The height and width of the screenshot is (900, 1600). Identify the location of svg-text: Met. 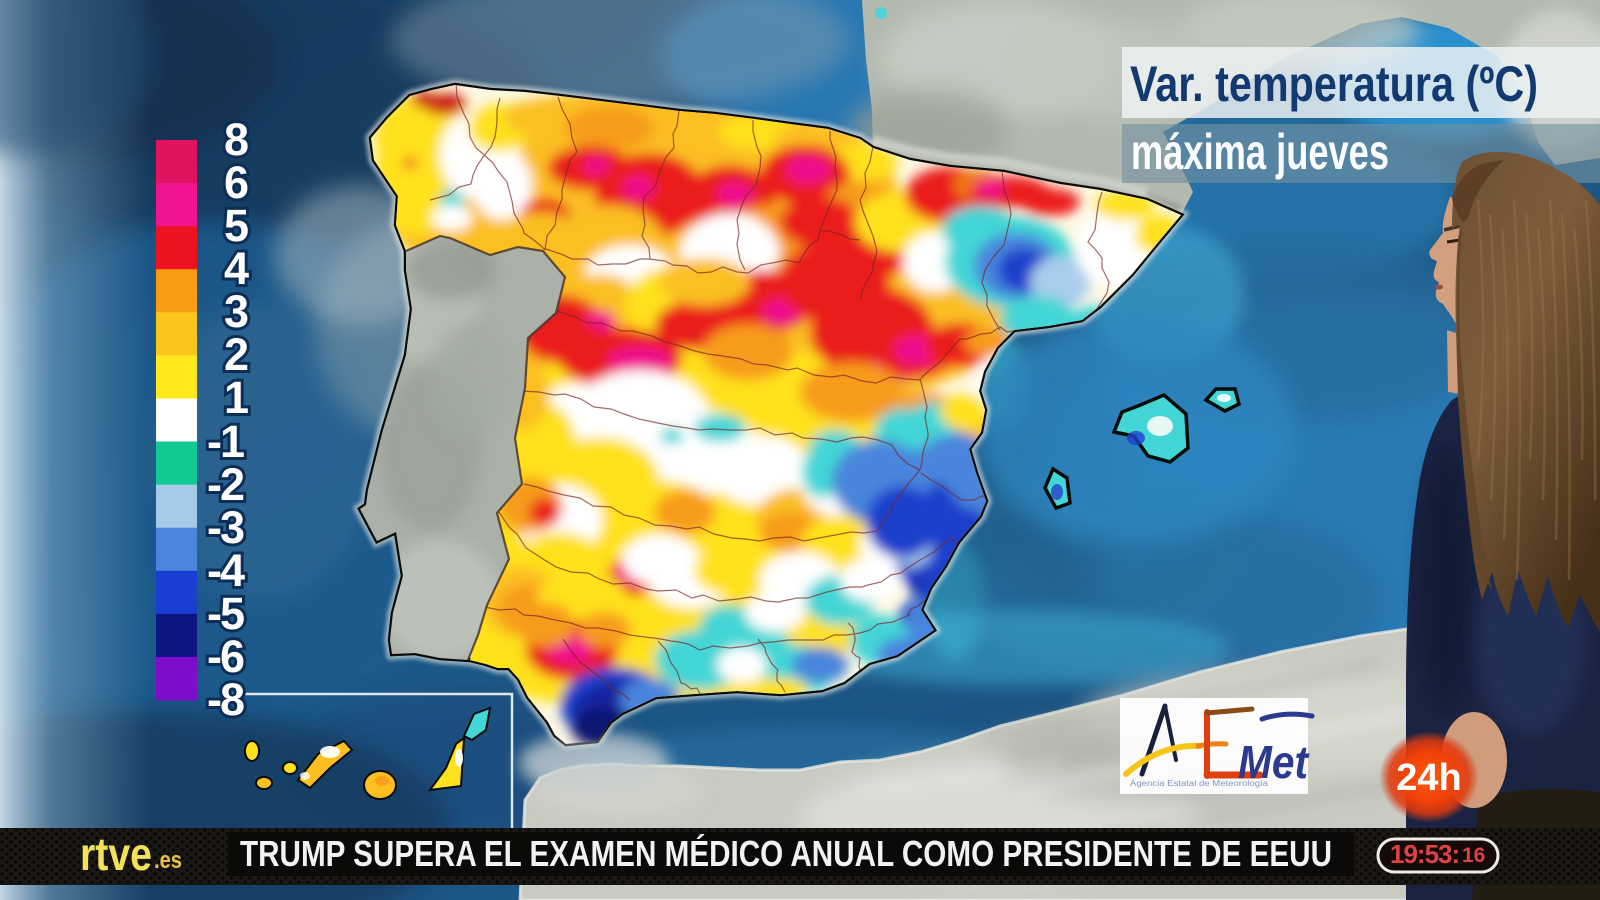
(1273, 762).